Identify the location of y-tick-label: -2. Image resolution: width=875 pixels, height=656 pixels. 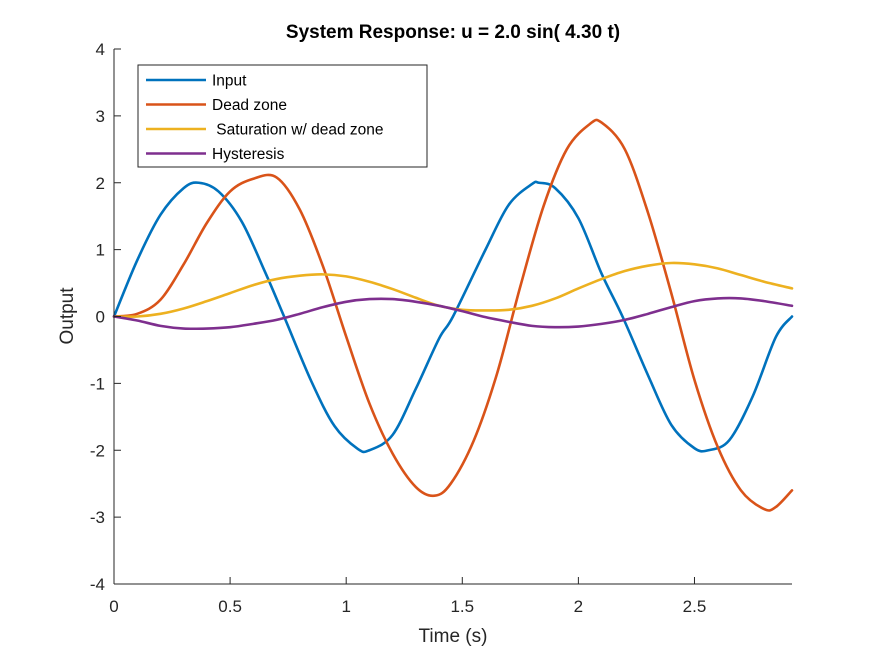
(97, 450).